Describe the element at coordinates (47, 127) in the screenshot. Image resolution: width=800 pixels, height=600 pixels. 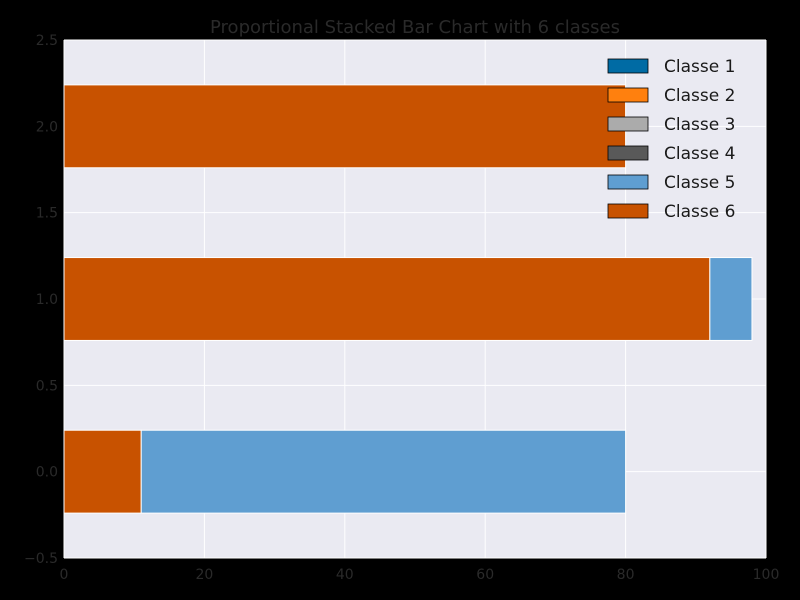
I see `y-tick-label-5: 2.0` at that location.